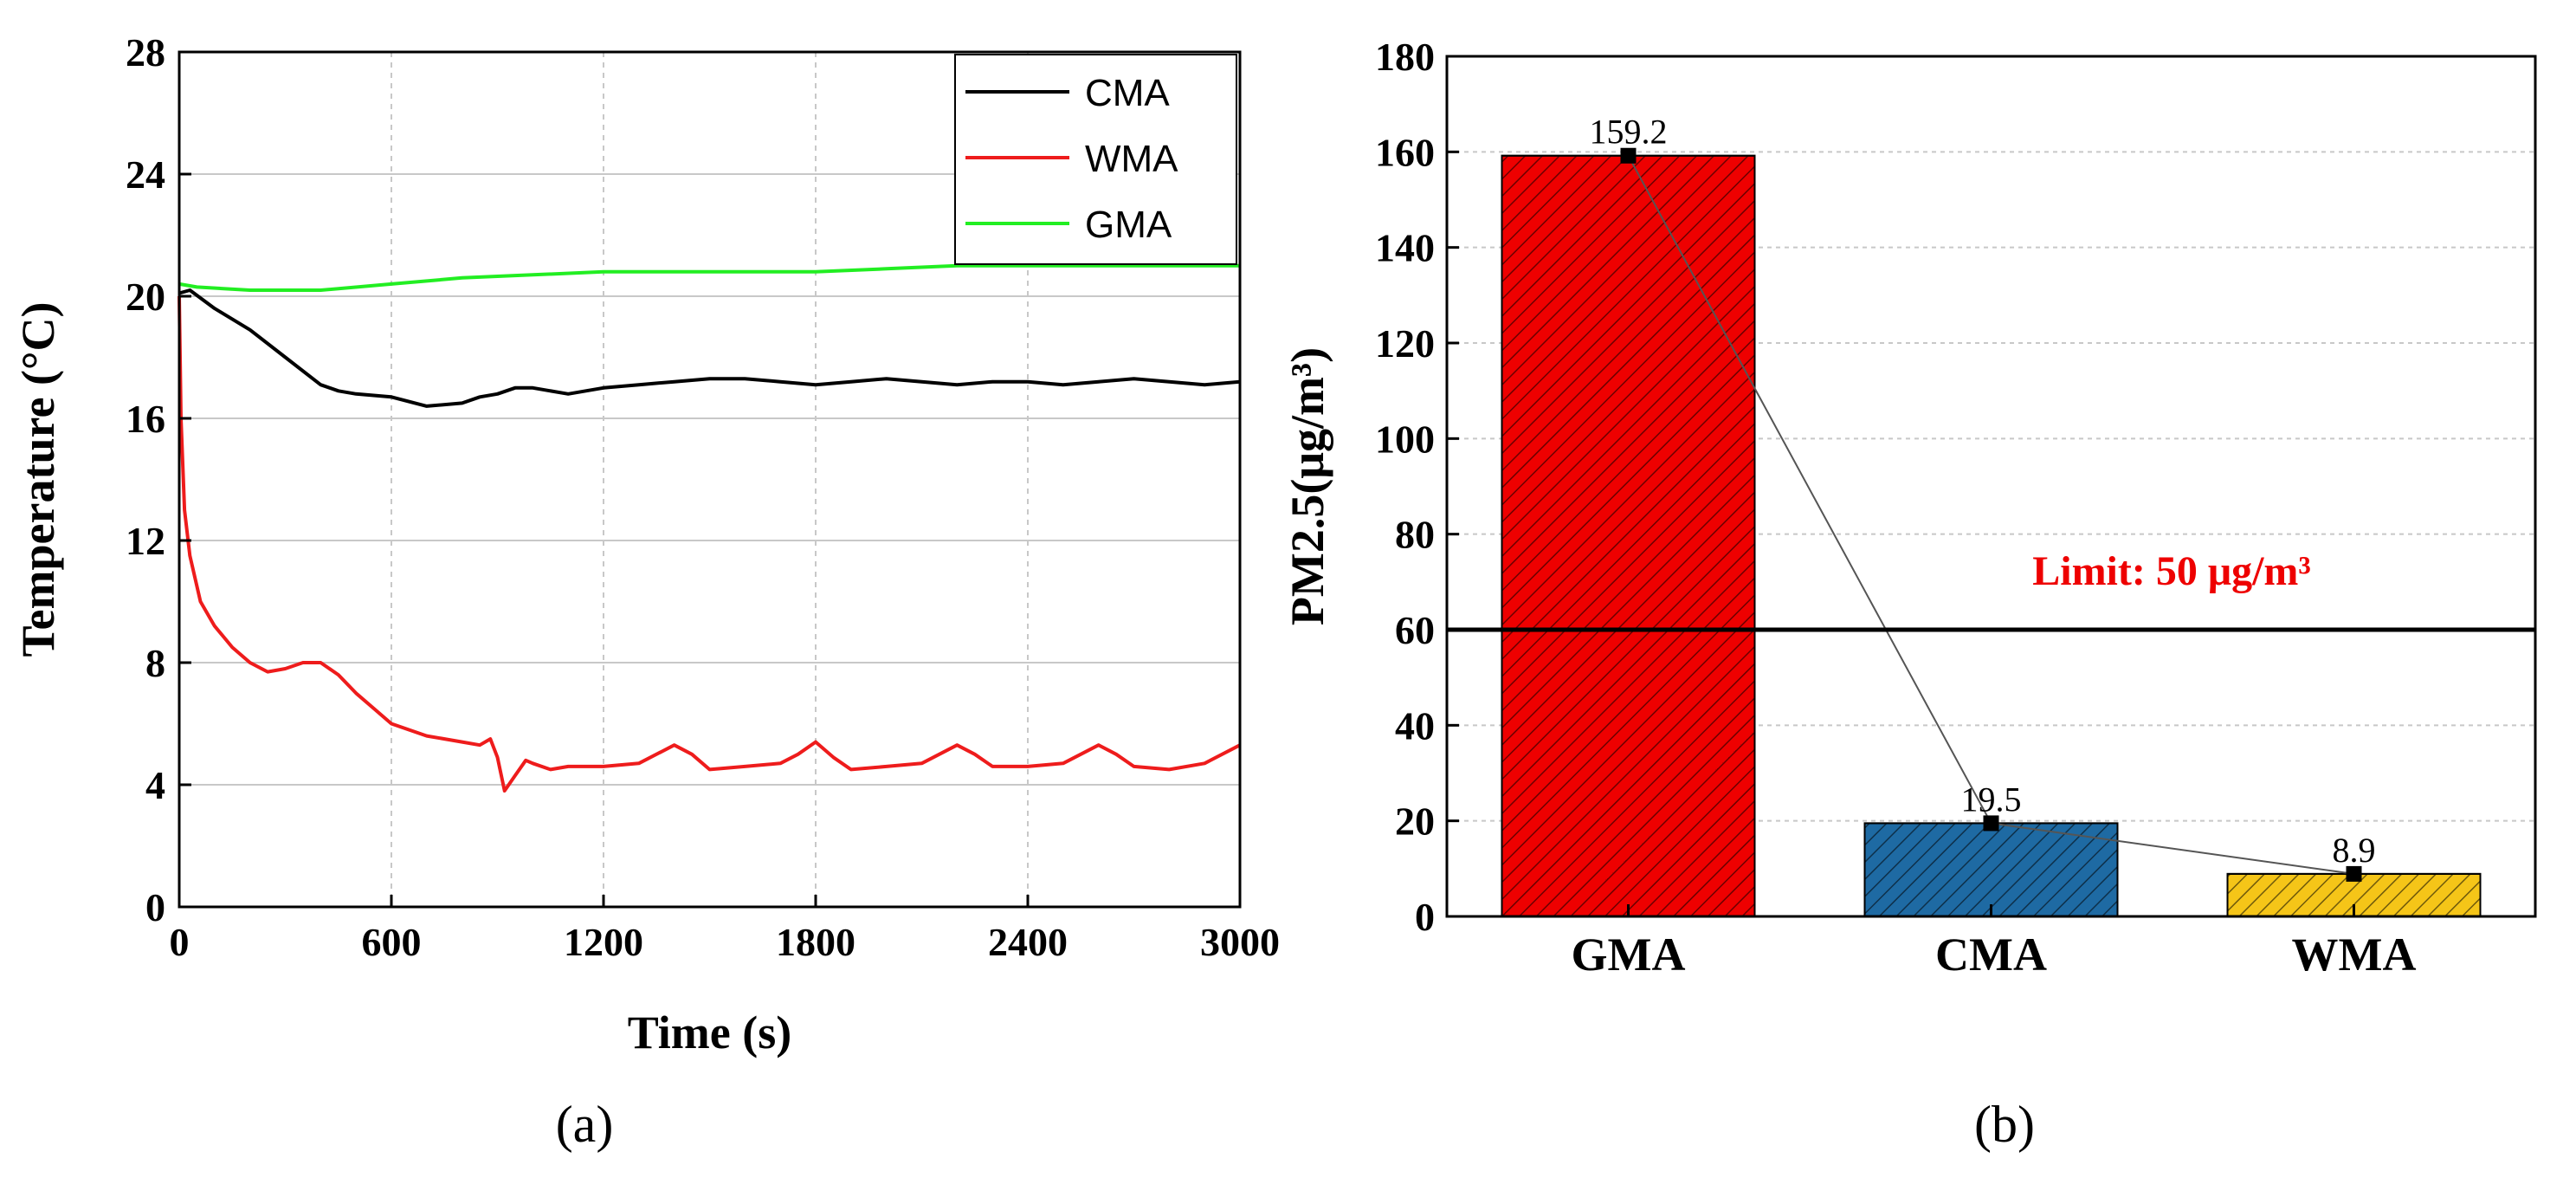 Image resolution: width=2576 pixels, height=1178 pixels. What do you see at coordinates (709, 348) in the screenshot?
I see `a-series-line-cma` at bounding box center [709, 348].